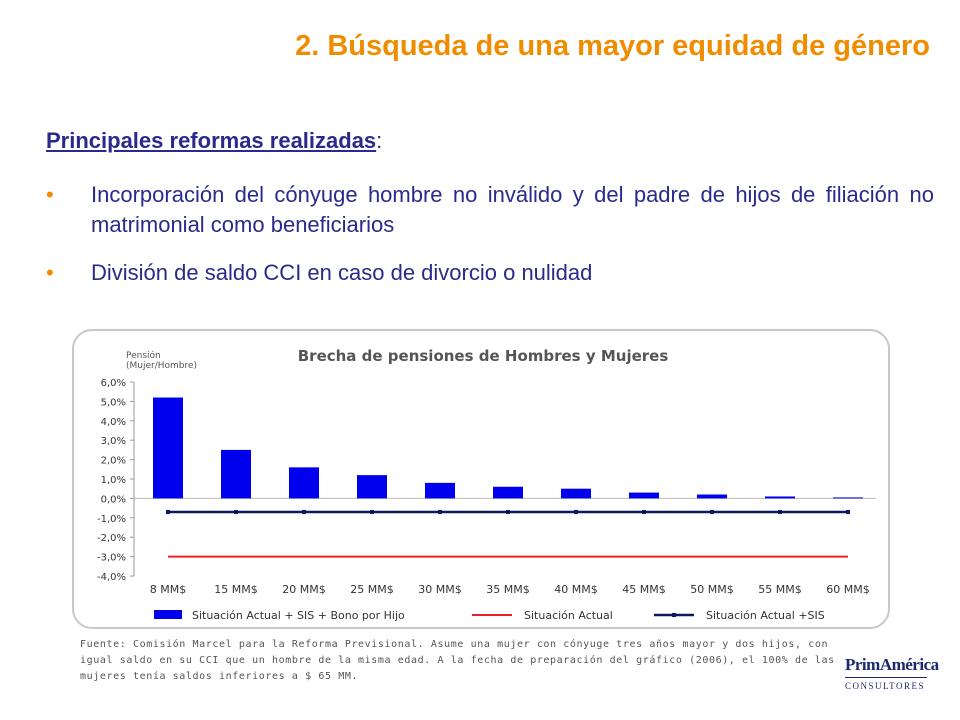 The width and height of the screenshot is (960, 720). Describe the element at coordinates (575, 589) in the screenshot. I see `x-tick-label: 40 MM$` at that location.